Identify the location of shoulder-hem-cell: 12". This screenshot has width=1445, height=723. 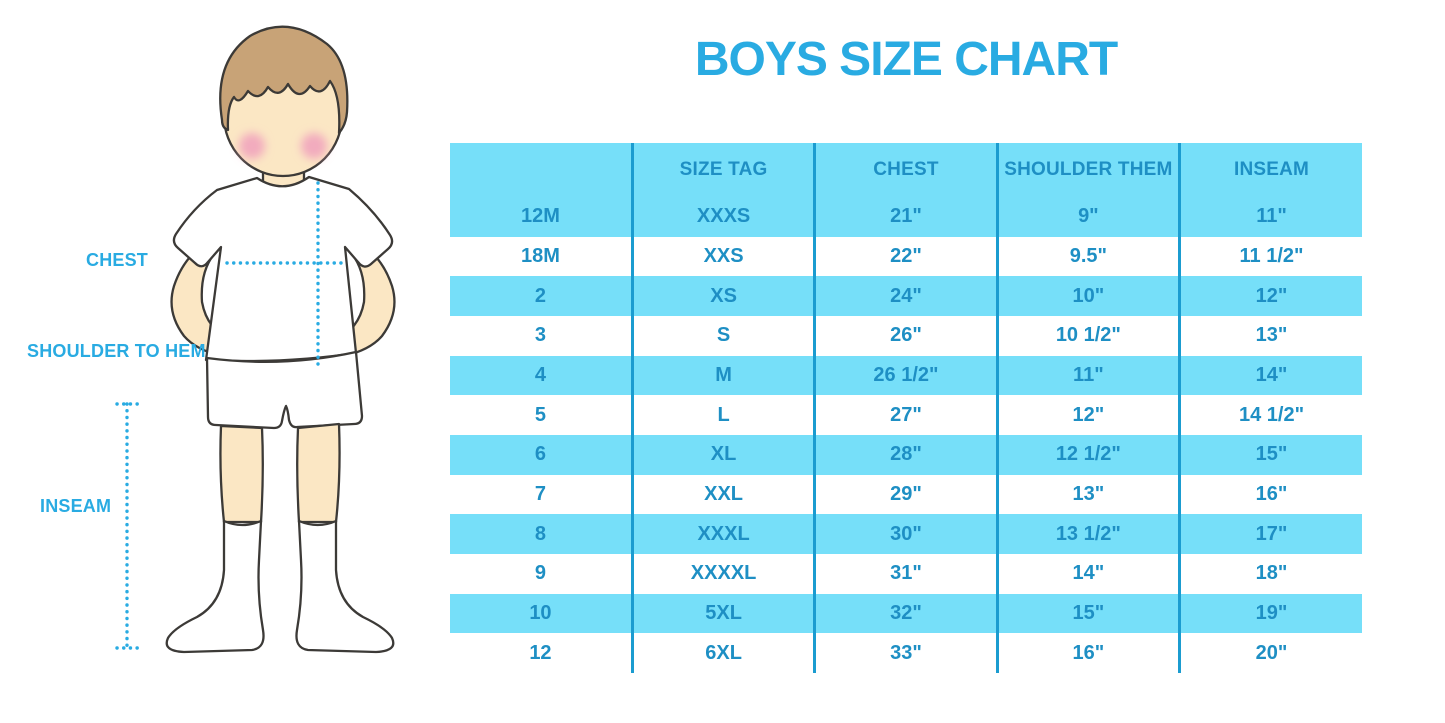
(1087, 415).